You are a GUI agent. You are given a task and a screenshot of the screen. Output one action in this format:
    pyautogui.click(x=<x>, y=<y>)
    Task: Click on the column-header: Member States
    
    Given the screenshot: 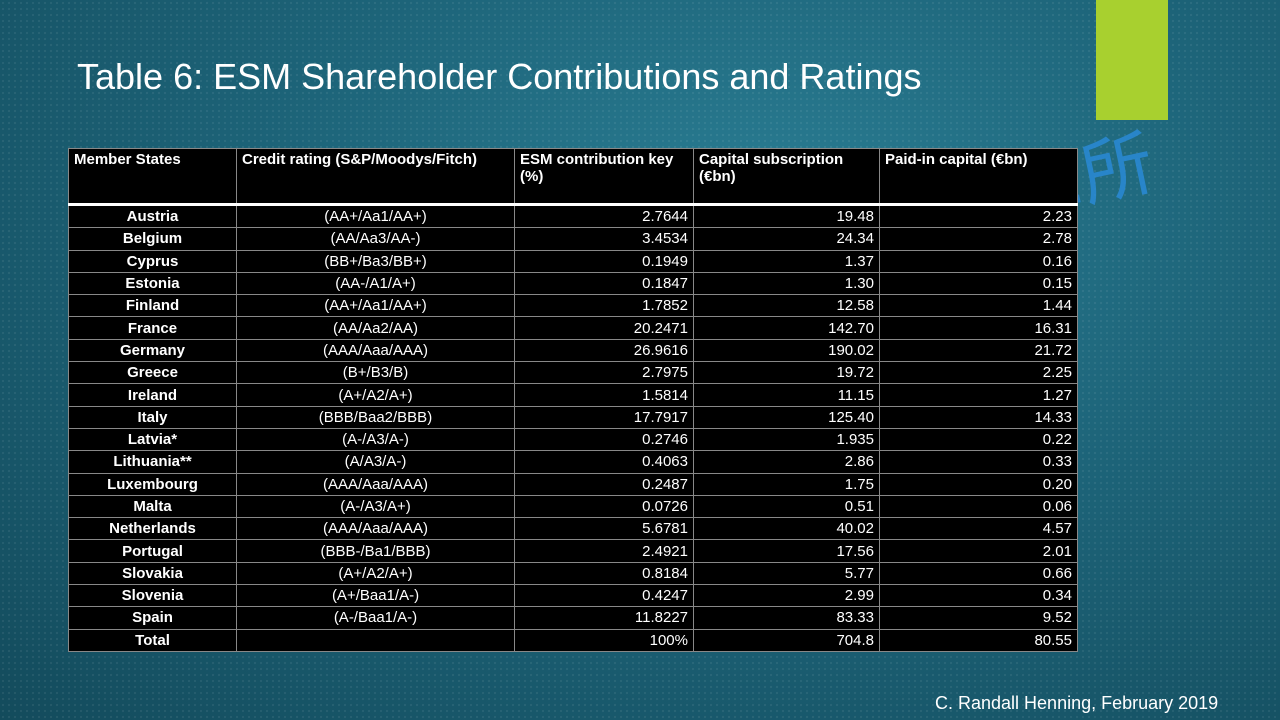 What is the action you would take?
    pyautogui.click(x=152, y=177)
    